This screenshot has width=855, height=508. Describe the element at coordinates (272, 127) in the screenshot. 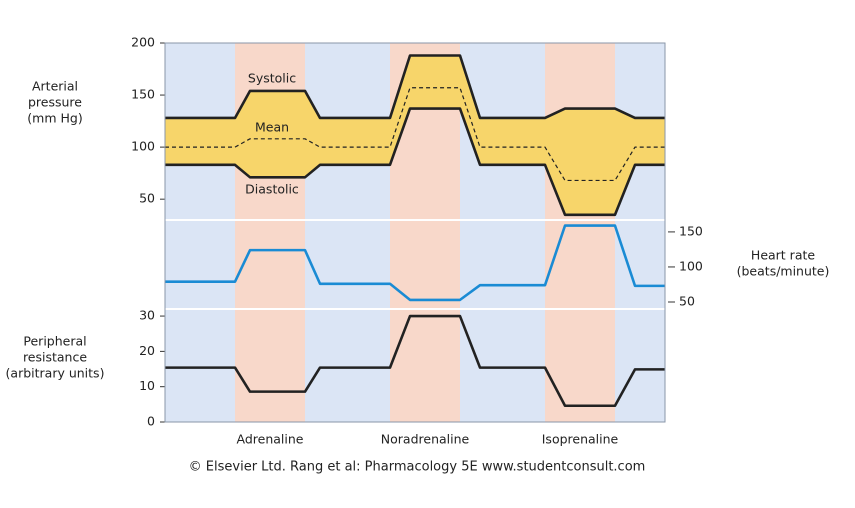

I see `series-label: Mean` at that location.